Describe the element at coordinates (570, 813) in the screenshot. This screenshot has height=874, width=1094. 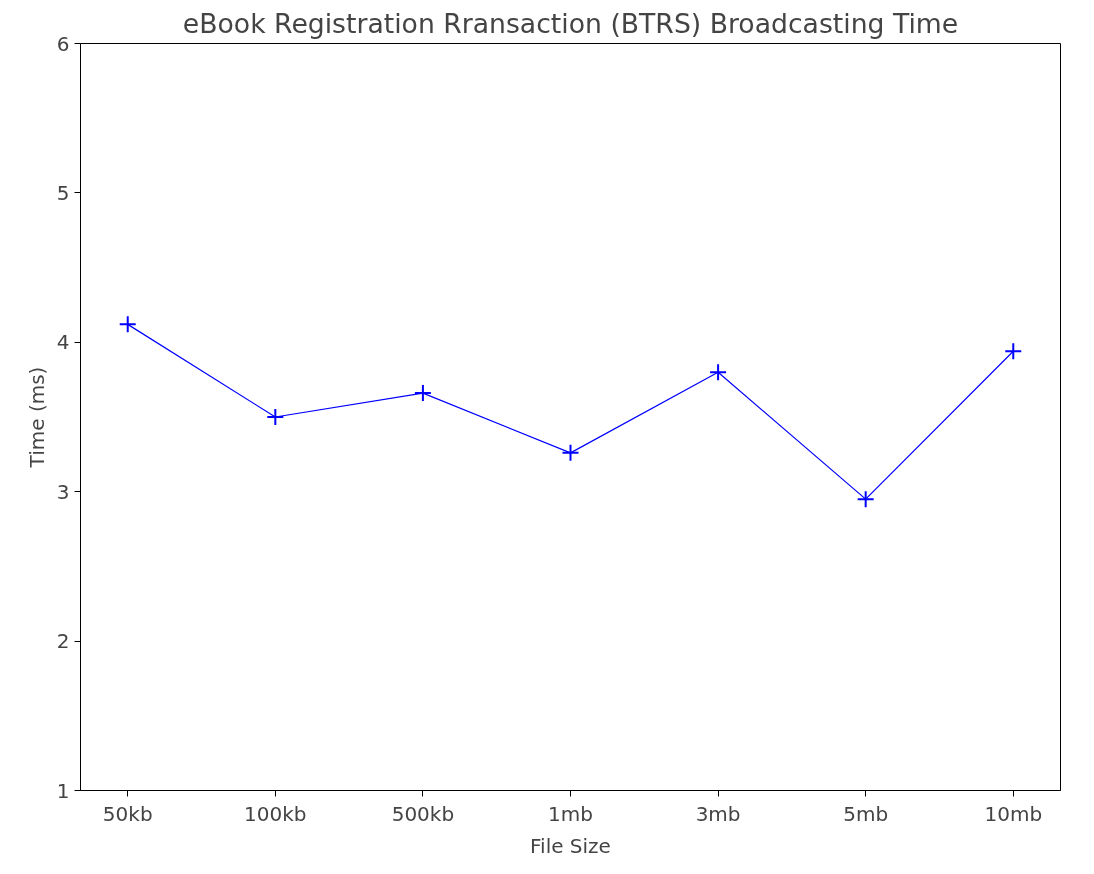
I see `x-tick-label: 1mb` at that location.